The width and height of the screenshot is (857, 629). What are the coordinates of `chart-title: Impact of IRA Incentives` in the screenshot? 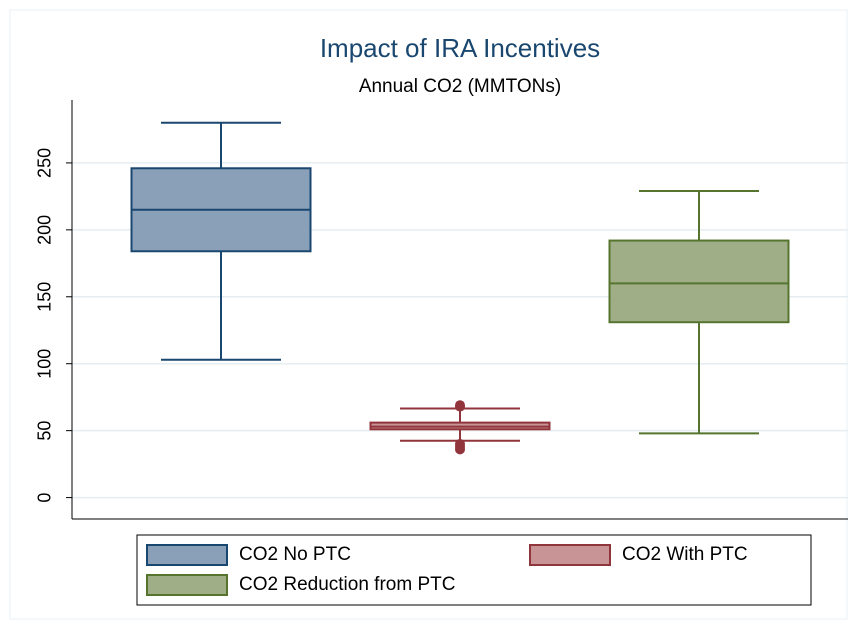 It's located at (460, 48).